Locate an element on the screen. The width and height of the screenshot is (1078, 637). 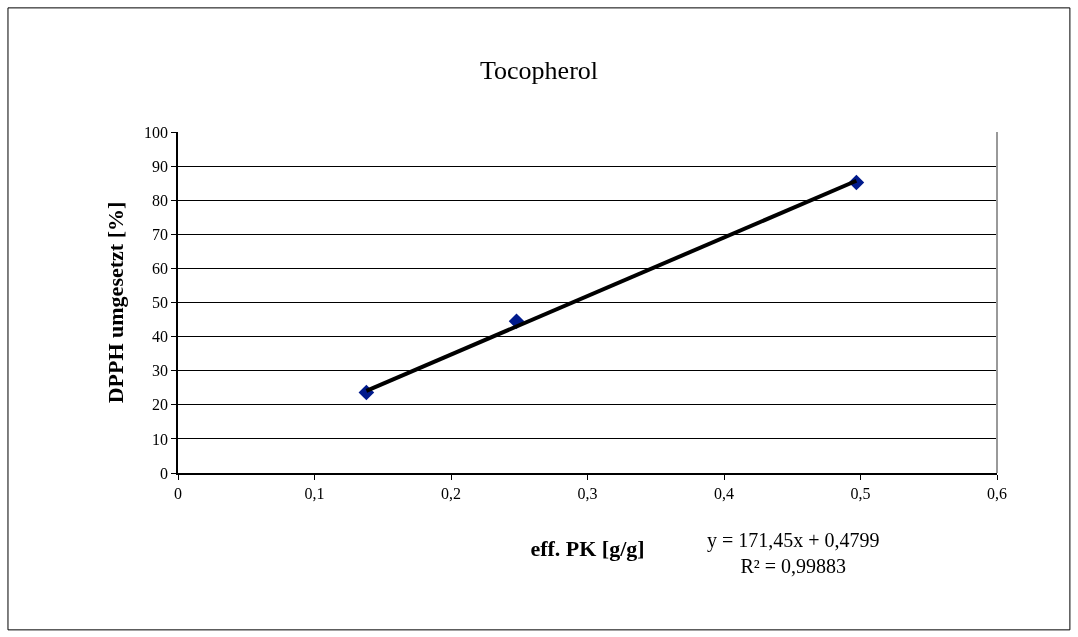
y-tick-label: 60 is located at coordinates (160, 268).